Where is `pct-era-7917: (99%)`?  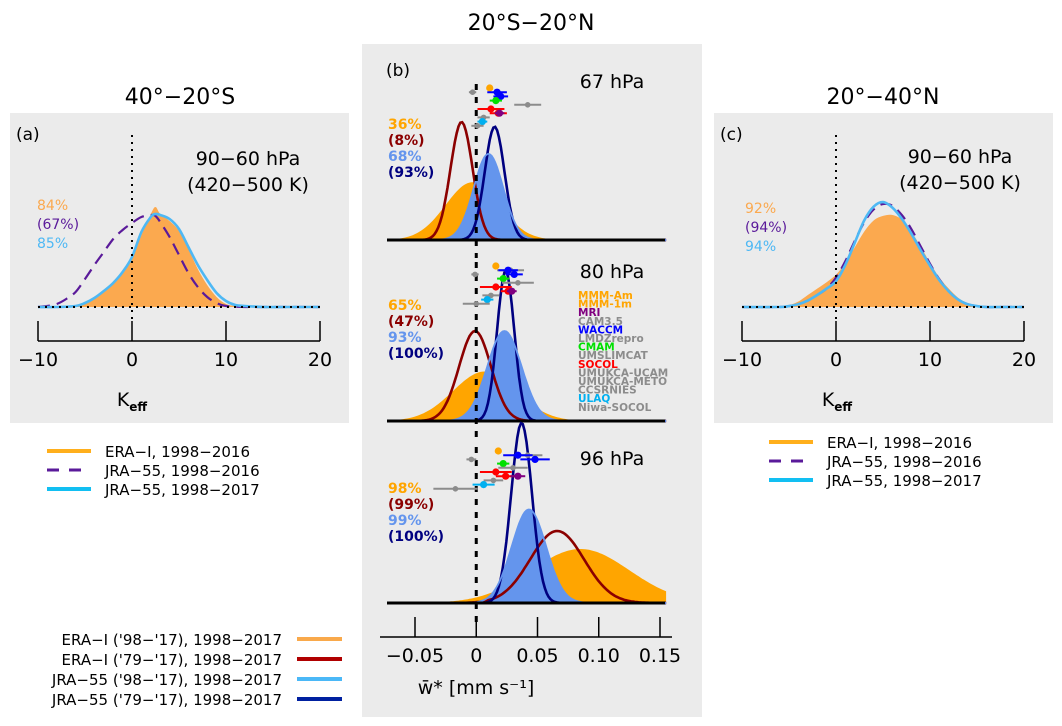
pct-era-7917: (99%) is located at coordinates (411, 505).